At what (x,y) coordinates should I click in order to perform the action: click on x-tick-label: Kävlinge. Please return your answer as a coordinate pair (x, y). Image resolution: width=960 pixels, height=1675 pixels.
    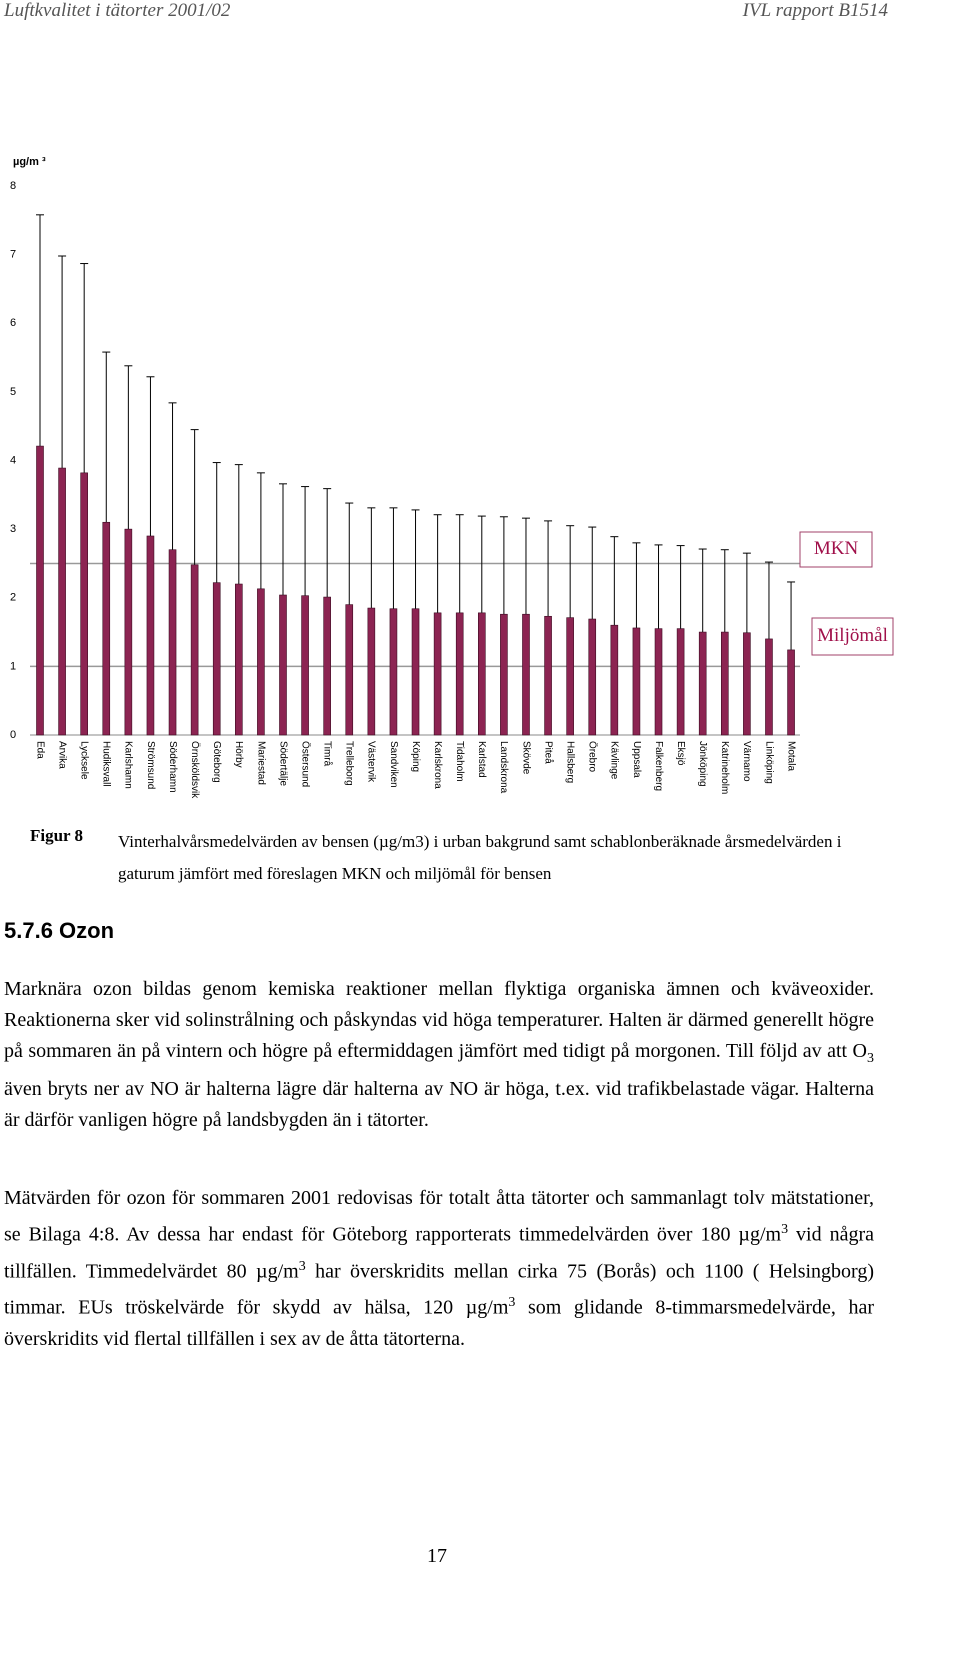
    Looking at the image, I should click on (614, 760).